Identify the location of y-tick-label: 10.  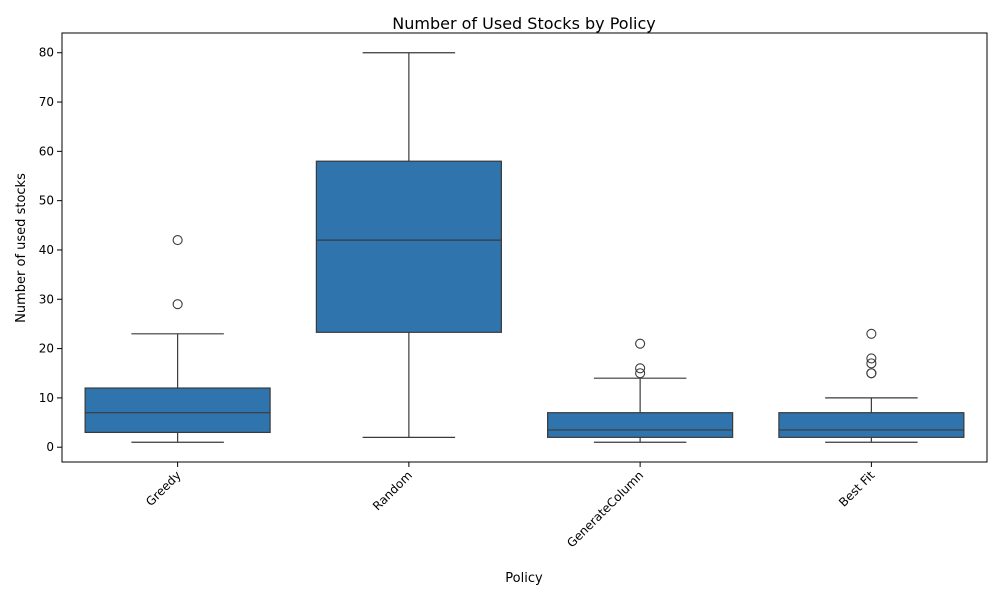
(46, 398).